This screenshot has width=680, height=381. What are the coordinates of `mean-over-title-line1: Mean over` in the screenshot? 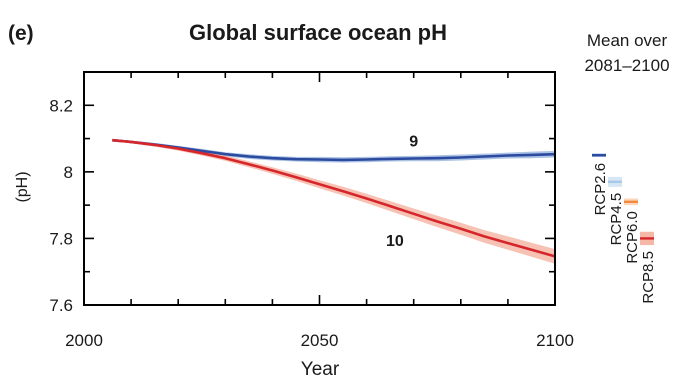 It's located at (627, 40).